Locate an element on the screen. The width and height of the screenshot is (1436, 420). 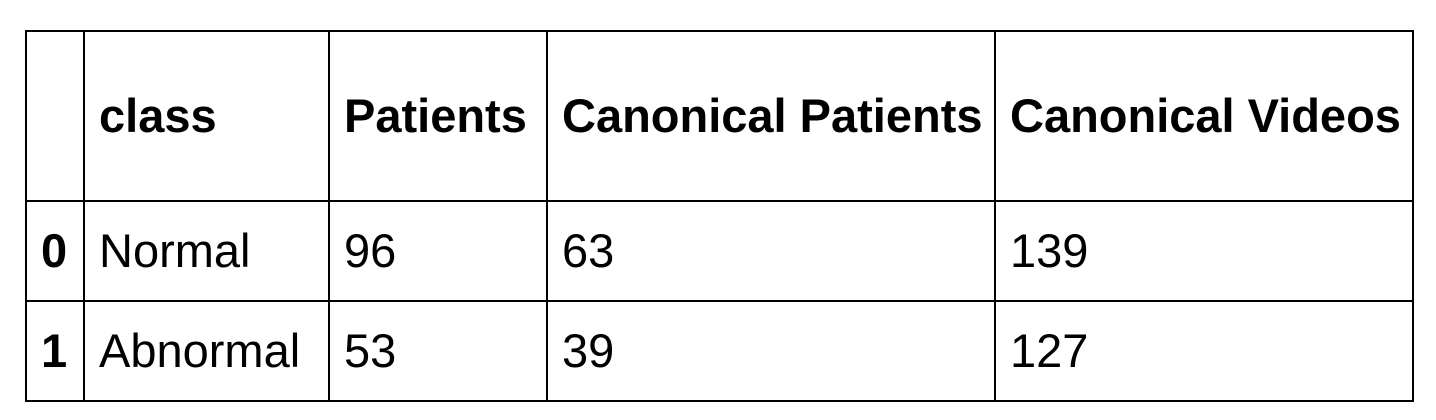
column-header-canonical-patients: Canonical Patients is located at coordinates (771, 116).